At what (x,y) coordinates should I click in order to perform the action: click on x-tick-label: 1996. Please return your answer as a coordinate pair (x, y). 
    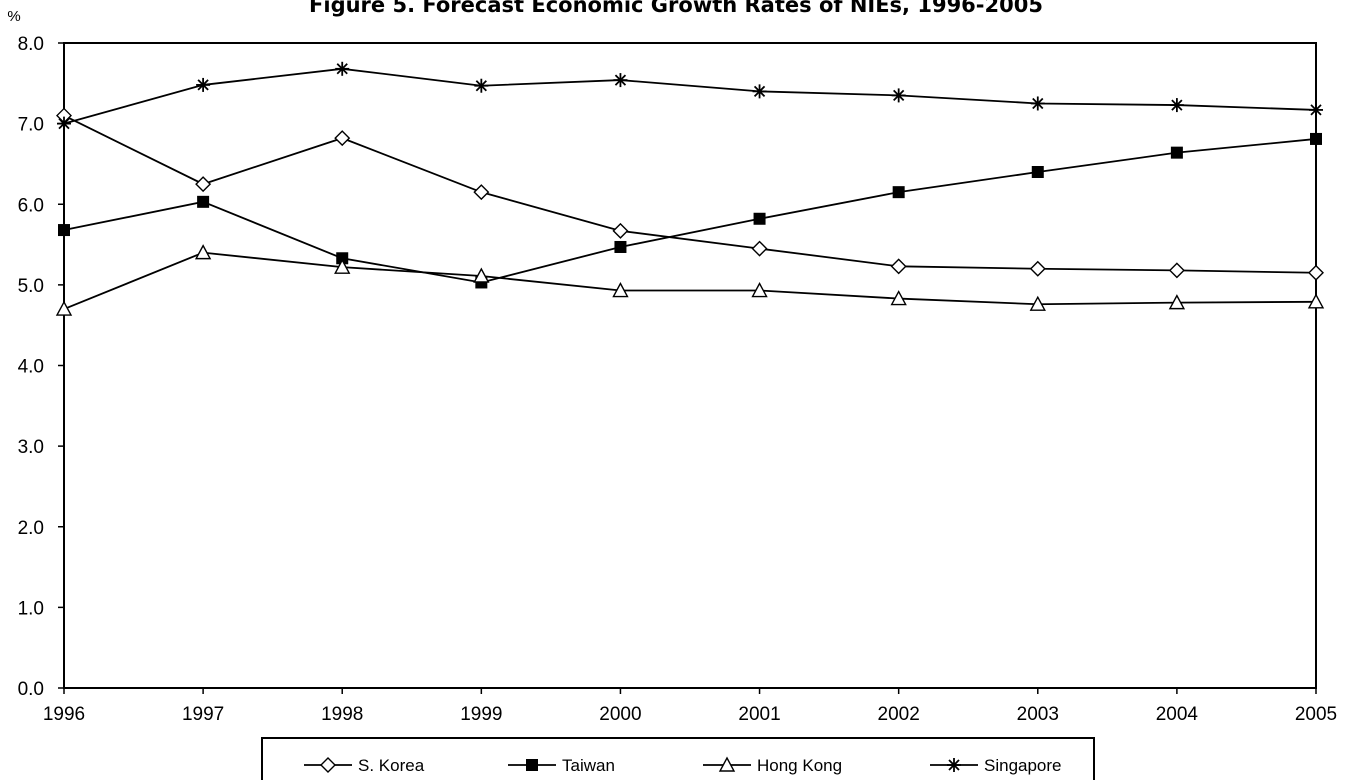
    Looking at the image, I should click on (64, 714).